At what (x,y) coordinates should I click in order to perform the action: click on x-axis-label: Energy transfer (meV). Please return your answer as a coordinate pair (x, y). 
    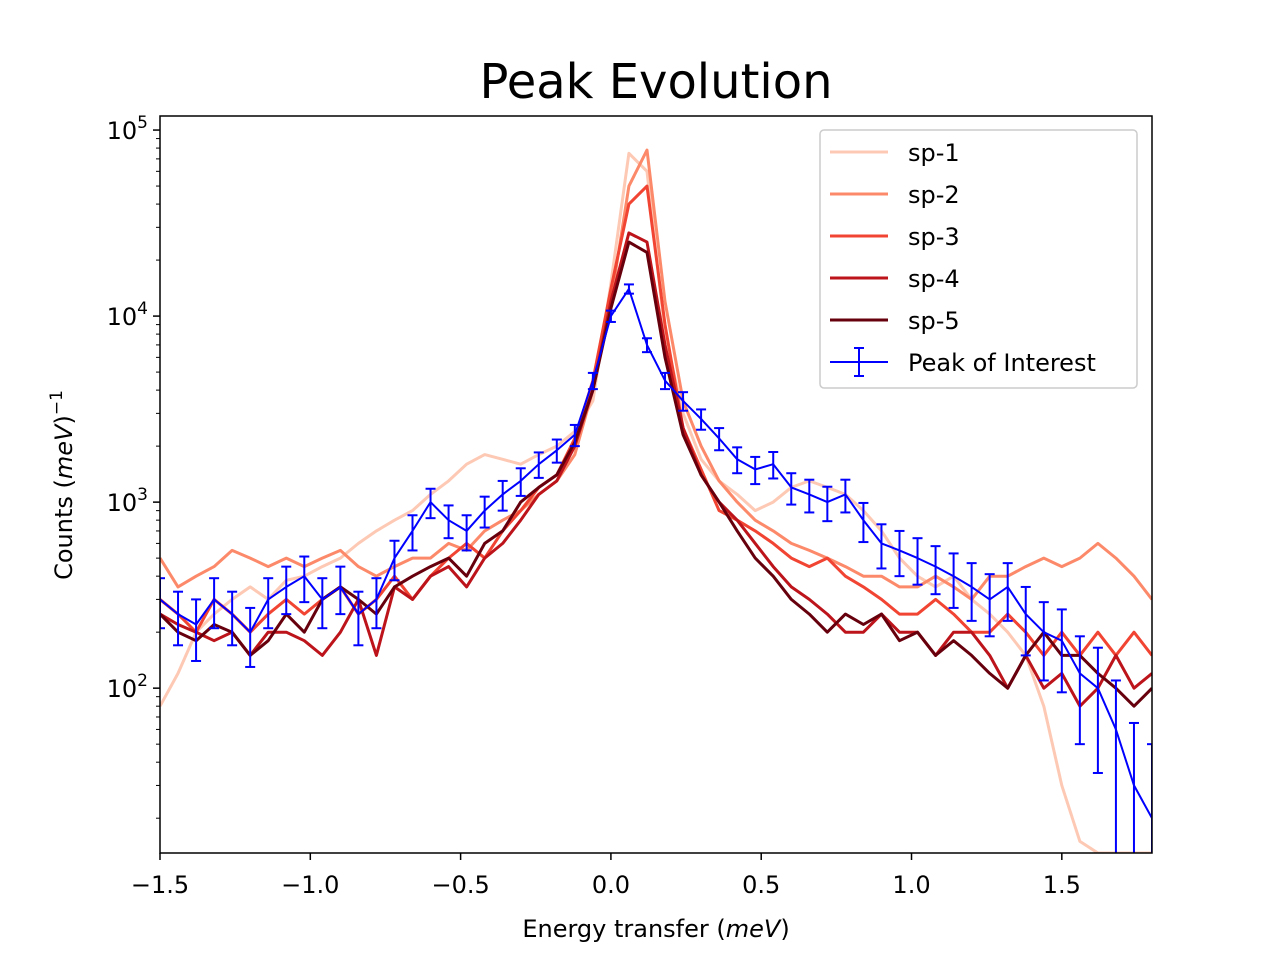
    Looking at the image, I should click on (655, 929).